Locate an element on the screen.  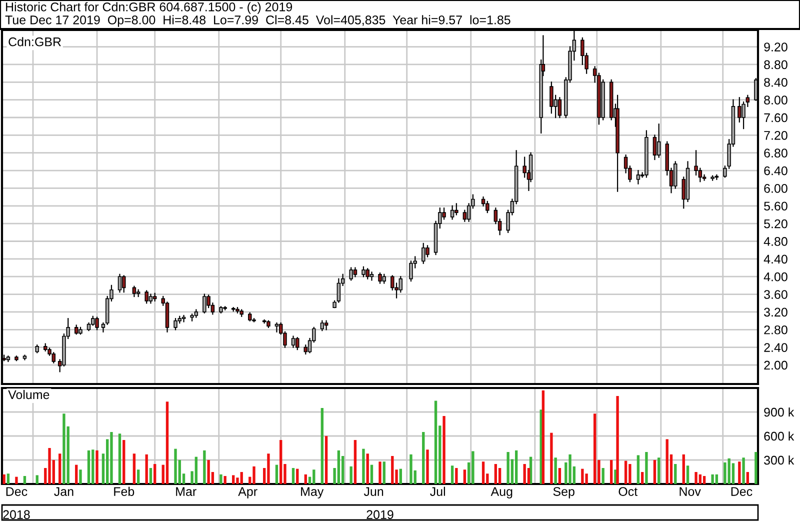
y-tick-label: 900 k is located at coordinates (779, 412).